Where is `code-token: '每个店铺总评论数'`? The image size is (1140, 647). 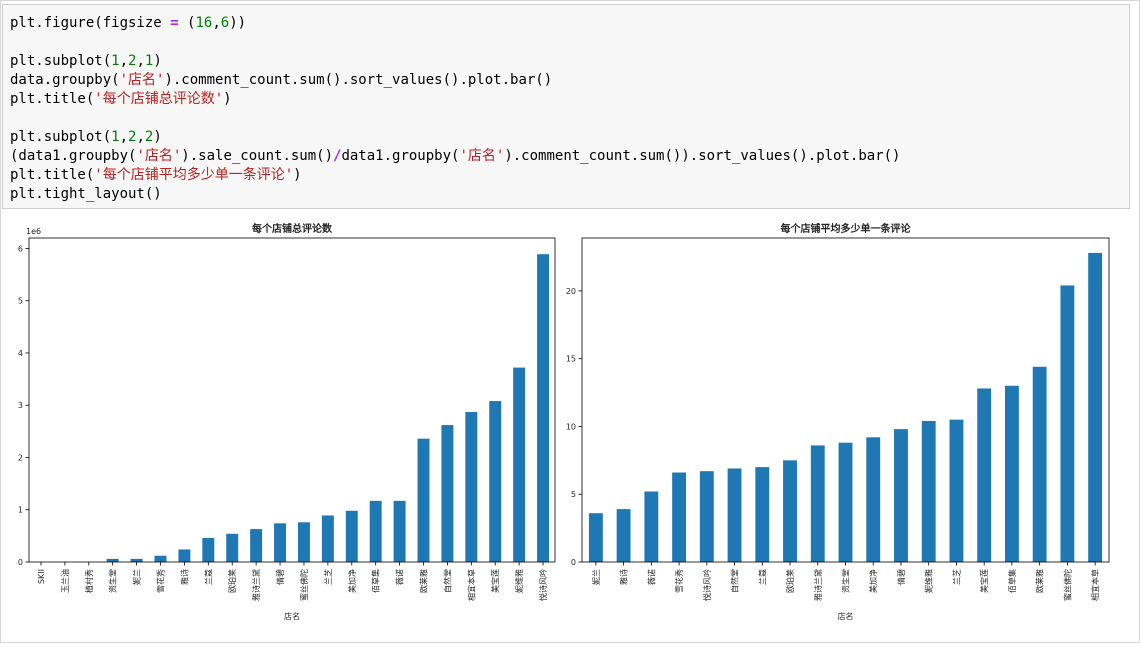
code-token: '每个店铺总评论数' is located at coordinates (159, 99).